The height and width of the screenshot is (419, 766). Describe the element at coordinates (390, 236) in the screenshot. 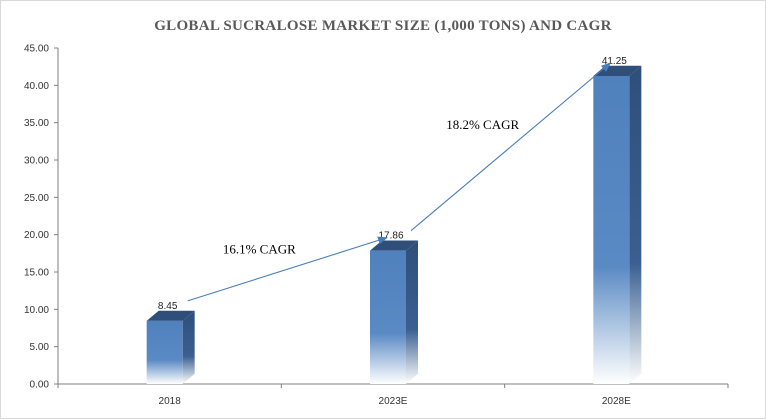

I see `data-label: 17.86` at that location.